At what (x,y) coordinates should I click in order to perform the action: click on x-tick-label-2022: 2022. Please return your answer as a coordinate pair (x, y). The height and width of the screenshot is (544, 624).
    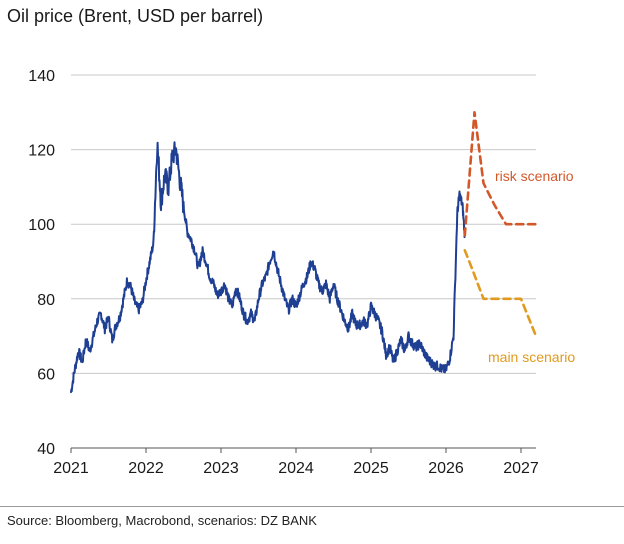
    Looking at the image, I should click on (146, 468).